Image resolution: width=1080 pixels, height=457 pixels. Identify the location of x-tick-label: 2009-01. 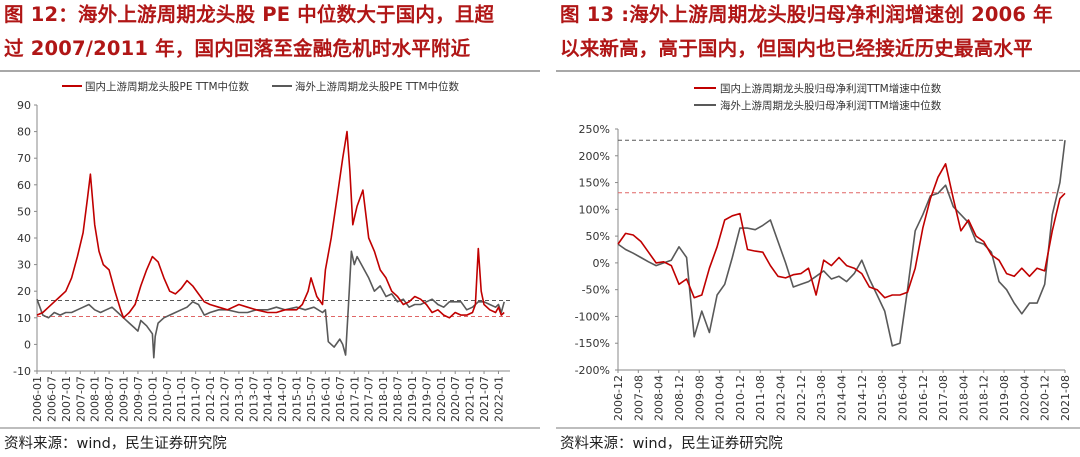
(124, 399).